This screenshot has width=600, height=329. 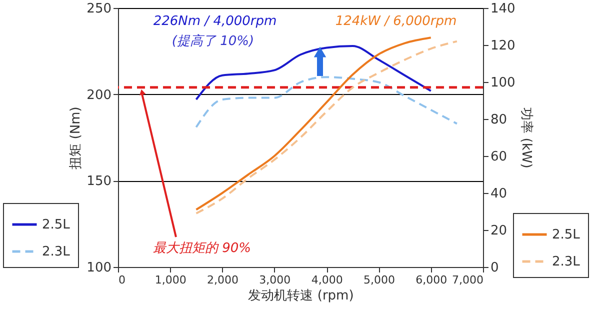 I want to click on annotation: 226Nm / 4,000rpm, so click(x=215, y=21).